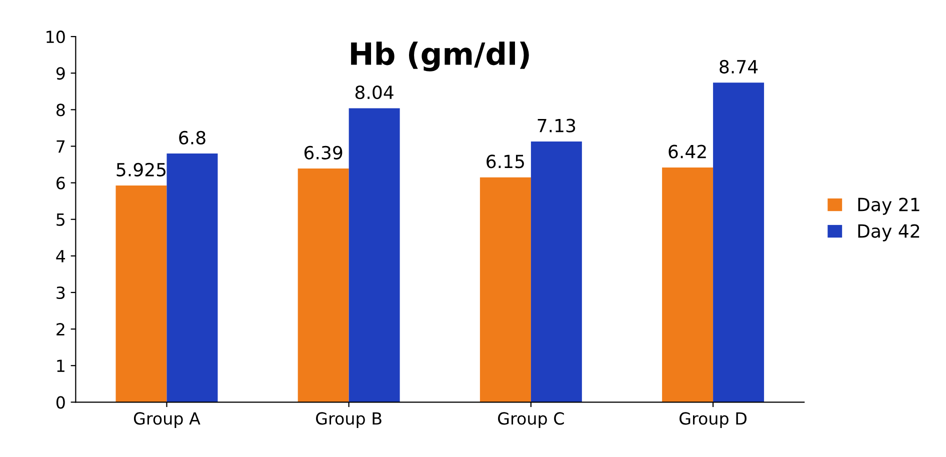  What do you see at coordinates (141, 169) in the screenshot?
I see `data-label: 5.925` at bounding box center [141, 169].